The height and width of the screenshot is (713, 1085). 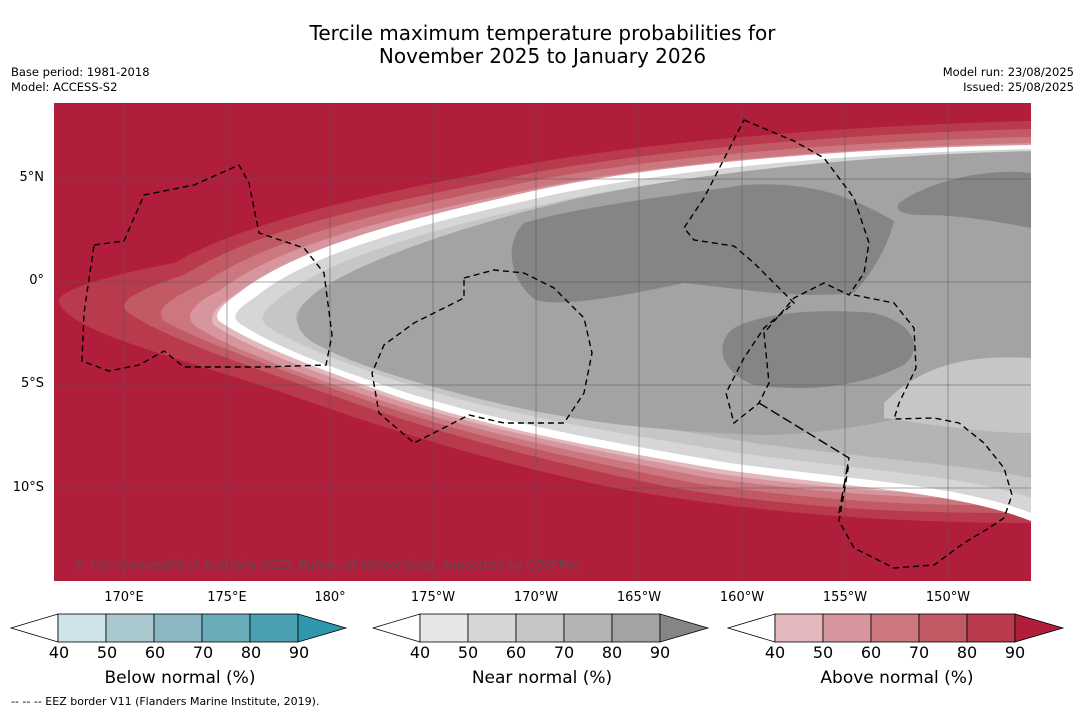 I want to click on lon-label-175w: 175°W, so click(x=433, y=597).